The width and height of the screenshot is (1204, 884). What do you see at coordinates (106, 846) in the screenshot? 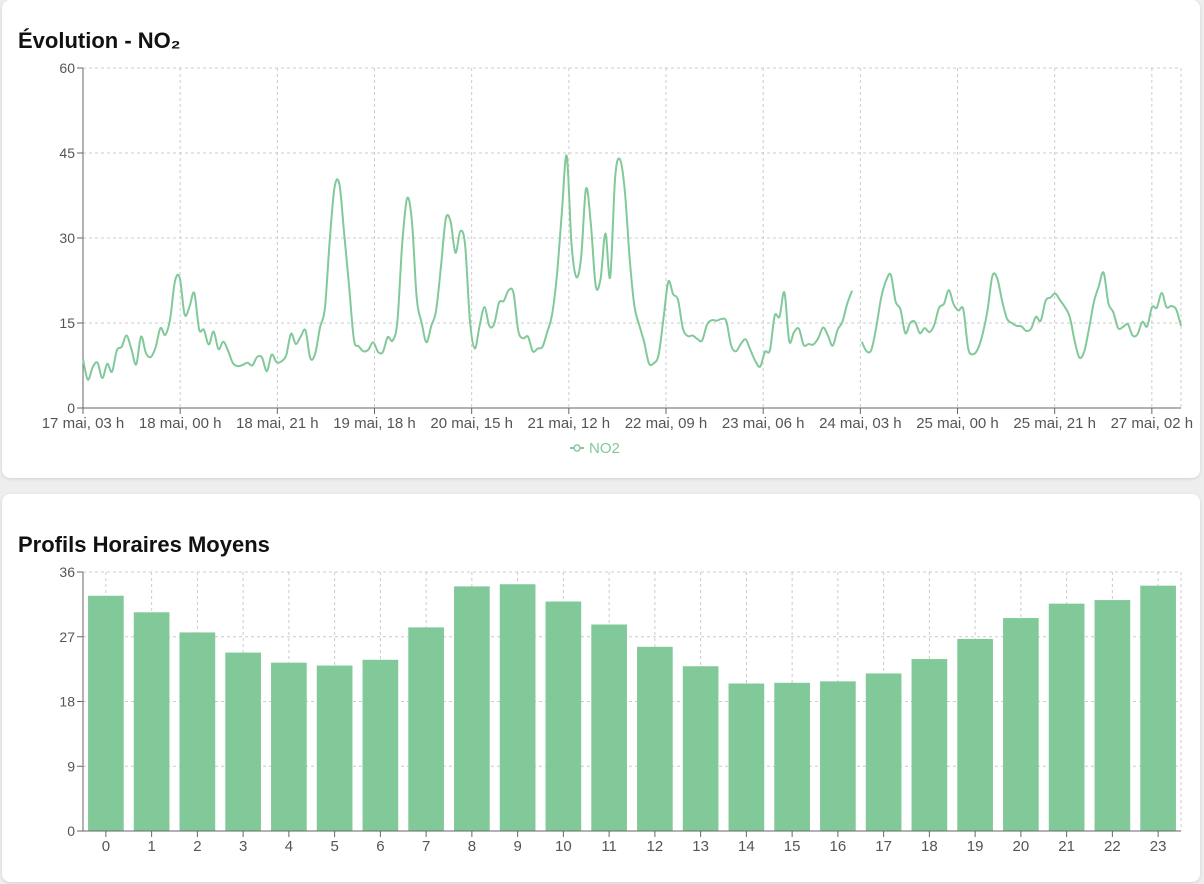
I see `x-tick-label: 0` at bounding box center [106, 846].